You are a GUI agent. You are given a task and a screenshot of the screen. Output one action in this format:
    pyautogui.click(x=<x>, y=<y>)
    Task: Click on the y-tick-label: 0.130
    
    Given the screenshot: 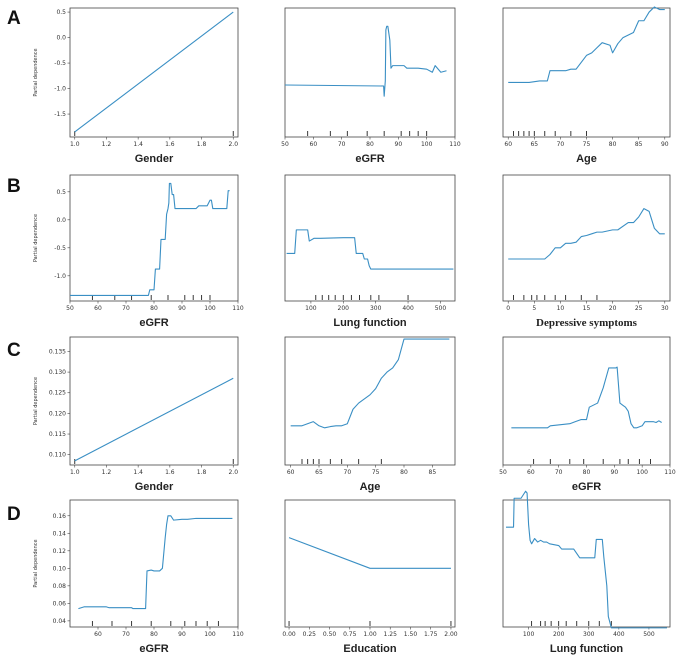 What is the action you would take?
    pyautogui.click(x=57, y=372)
    